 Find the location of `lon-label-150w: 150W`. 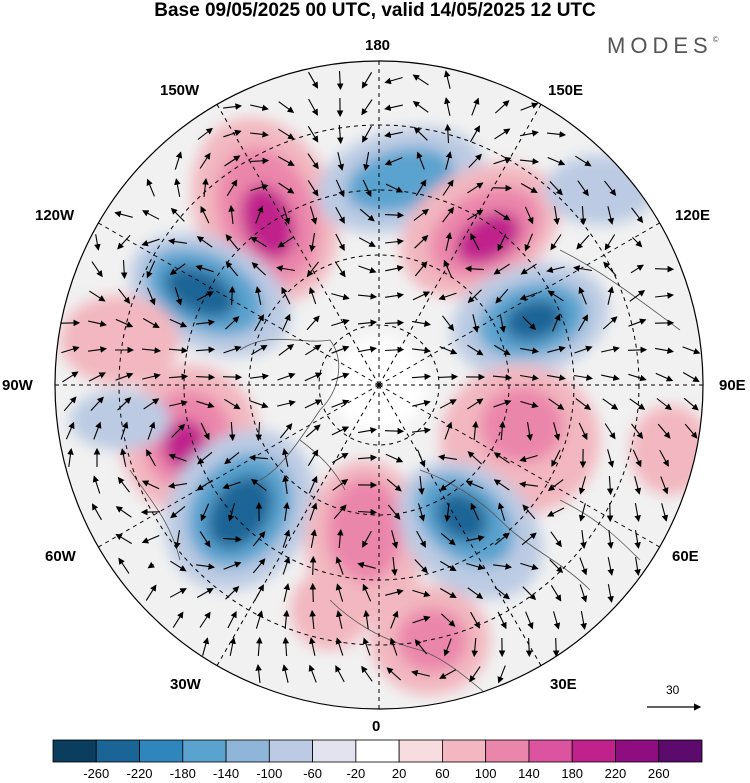

lon-label-150w: 150W is located at coordinates (180, 90).